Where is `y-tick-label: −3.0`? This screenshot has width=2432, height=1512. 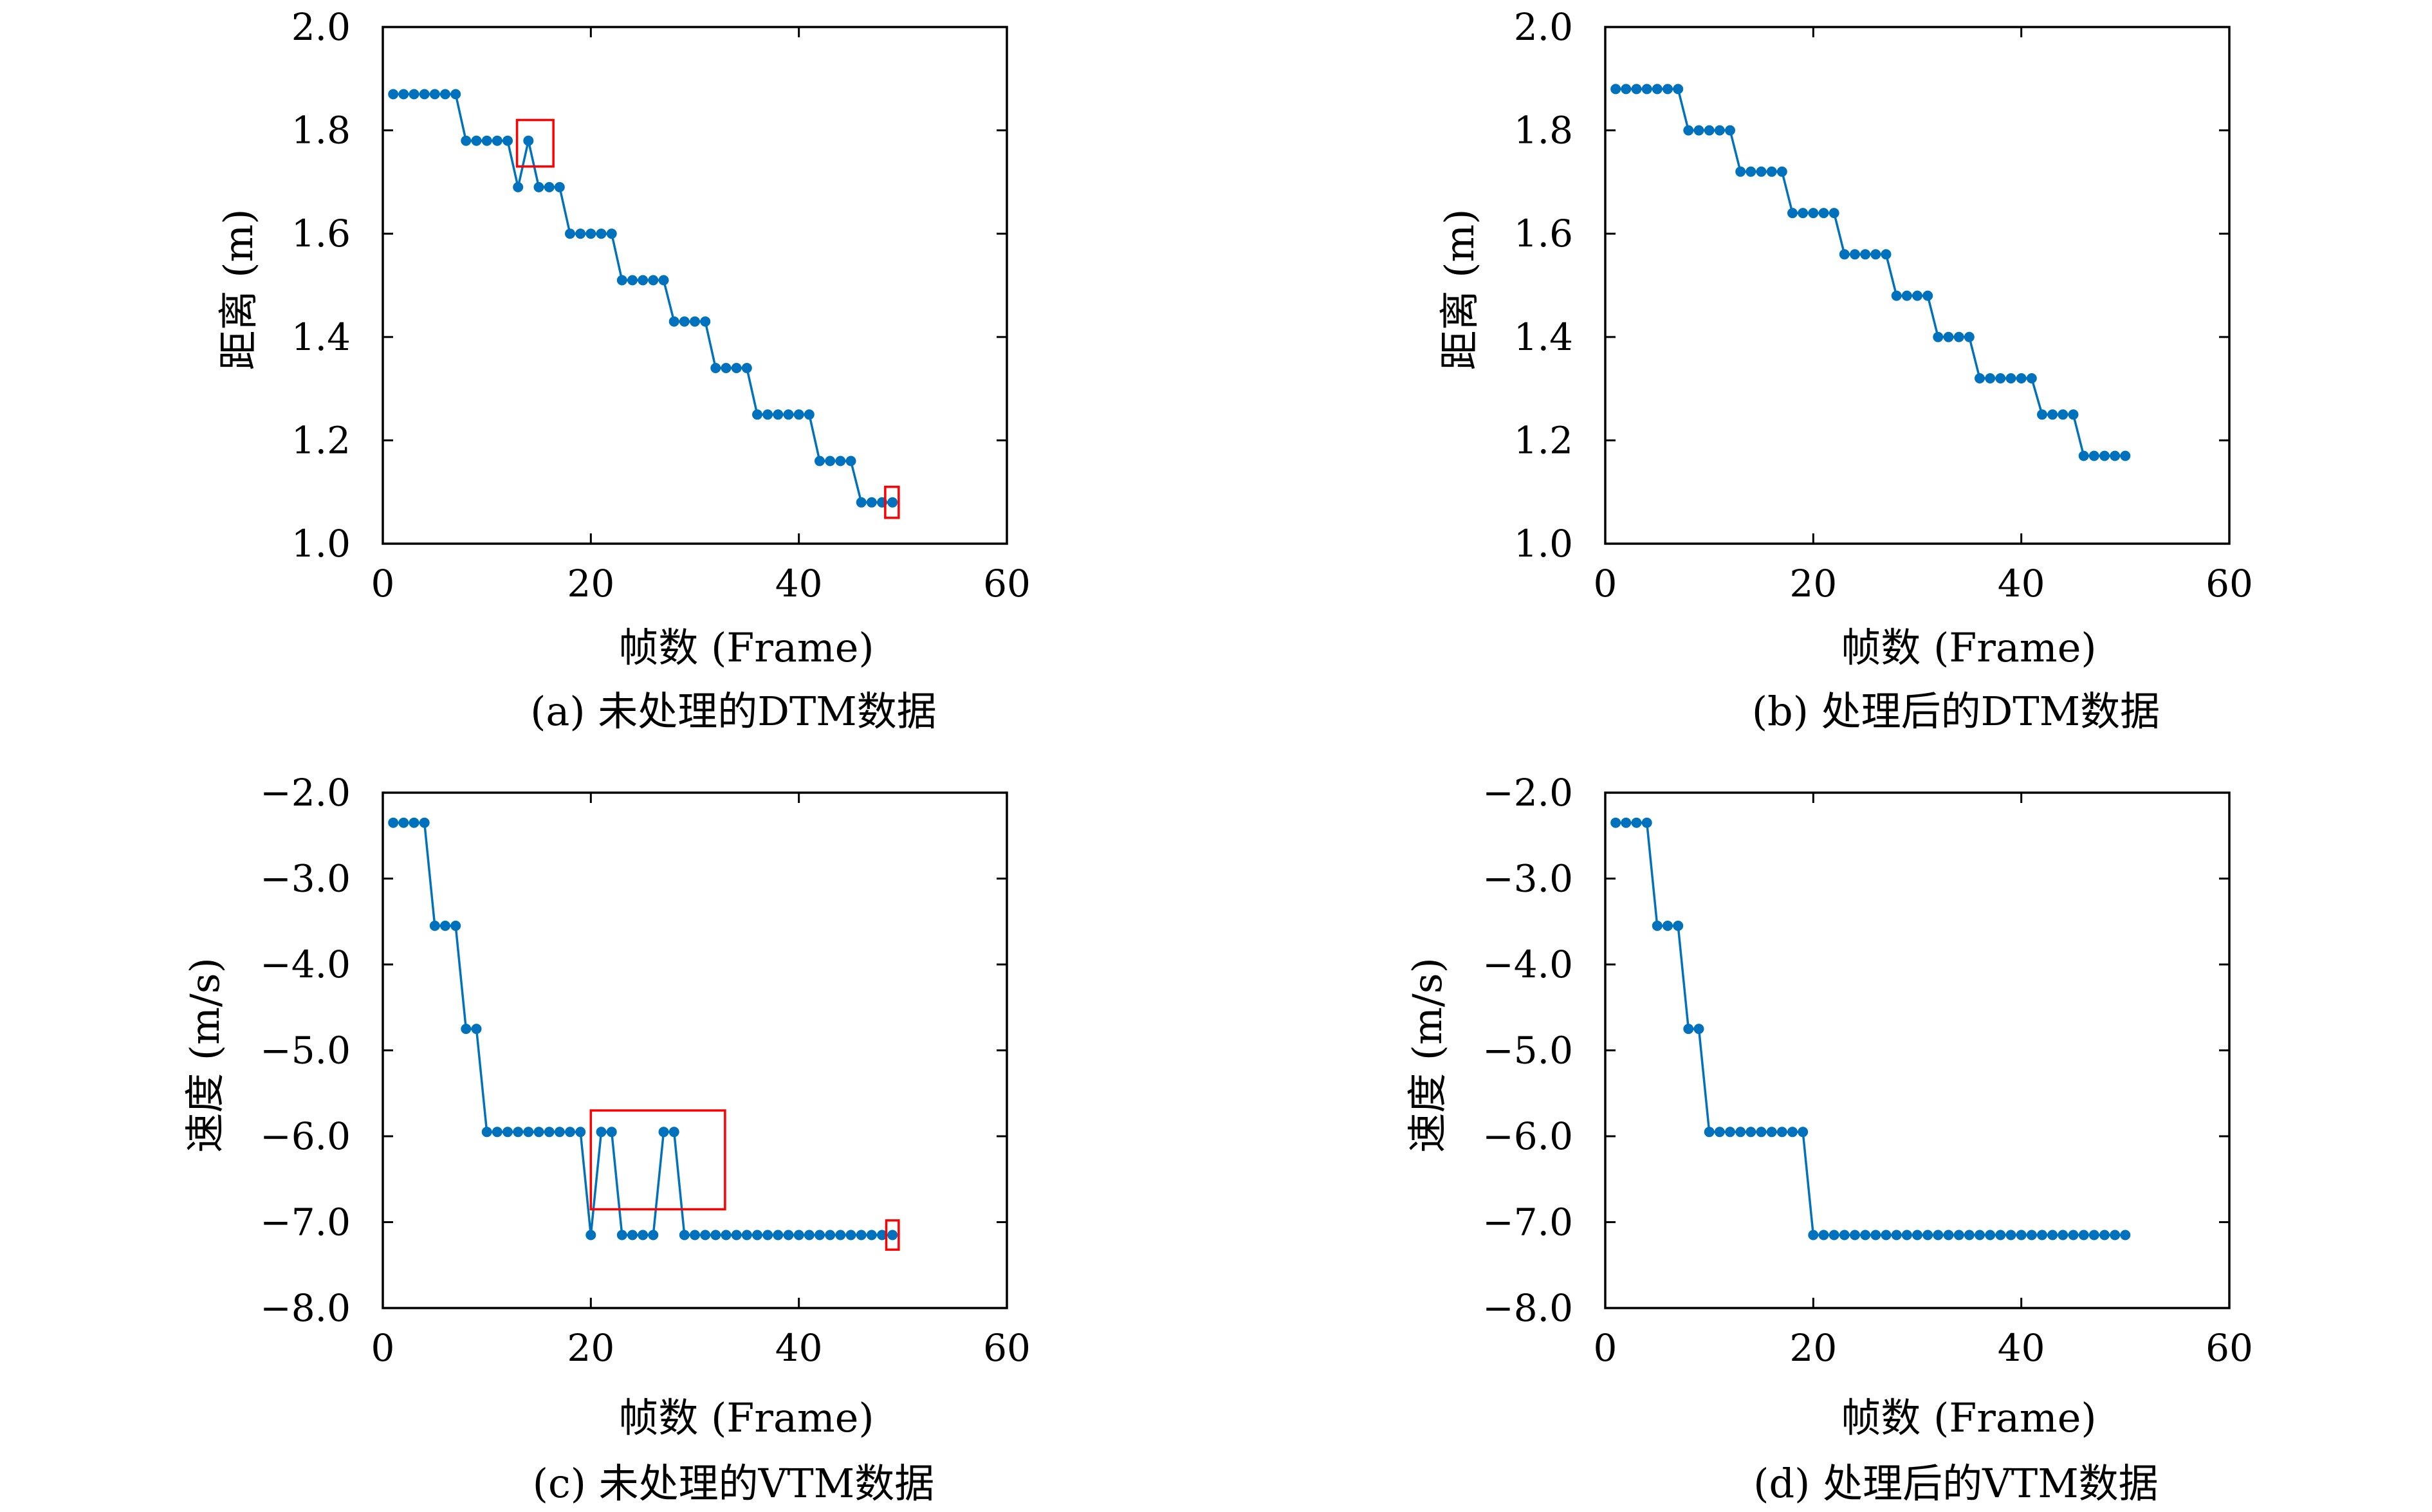 y-tick-label: −3.0 is located at coordinates (305, 879).